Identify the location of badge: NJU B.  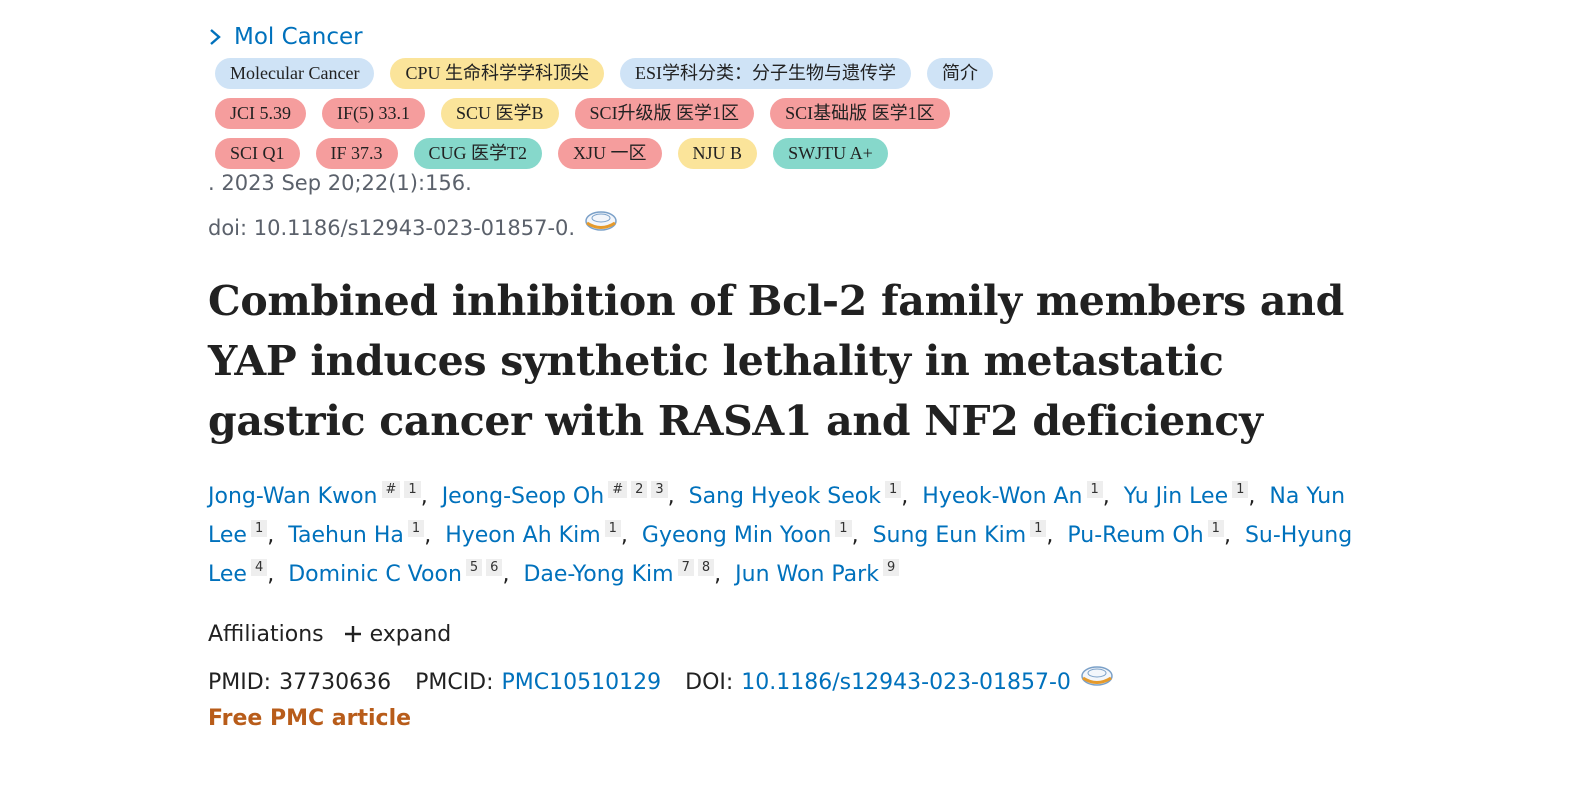
(717, 153).